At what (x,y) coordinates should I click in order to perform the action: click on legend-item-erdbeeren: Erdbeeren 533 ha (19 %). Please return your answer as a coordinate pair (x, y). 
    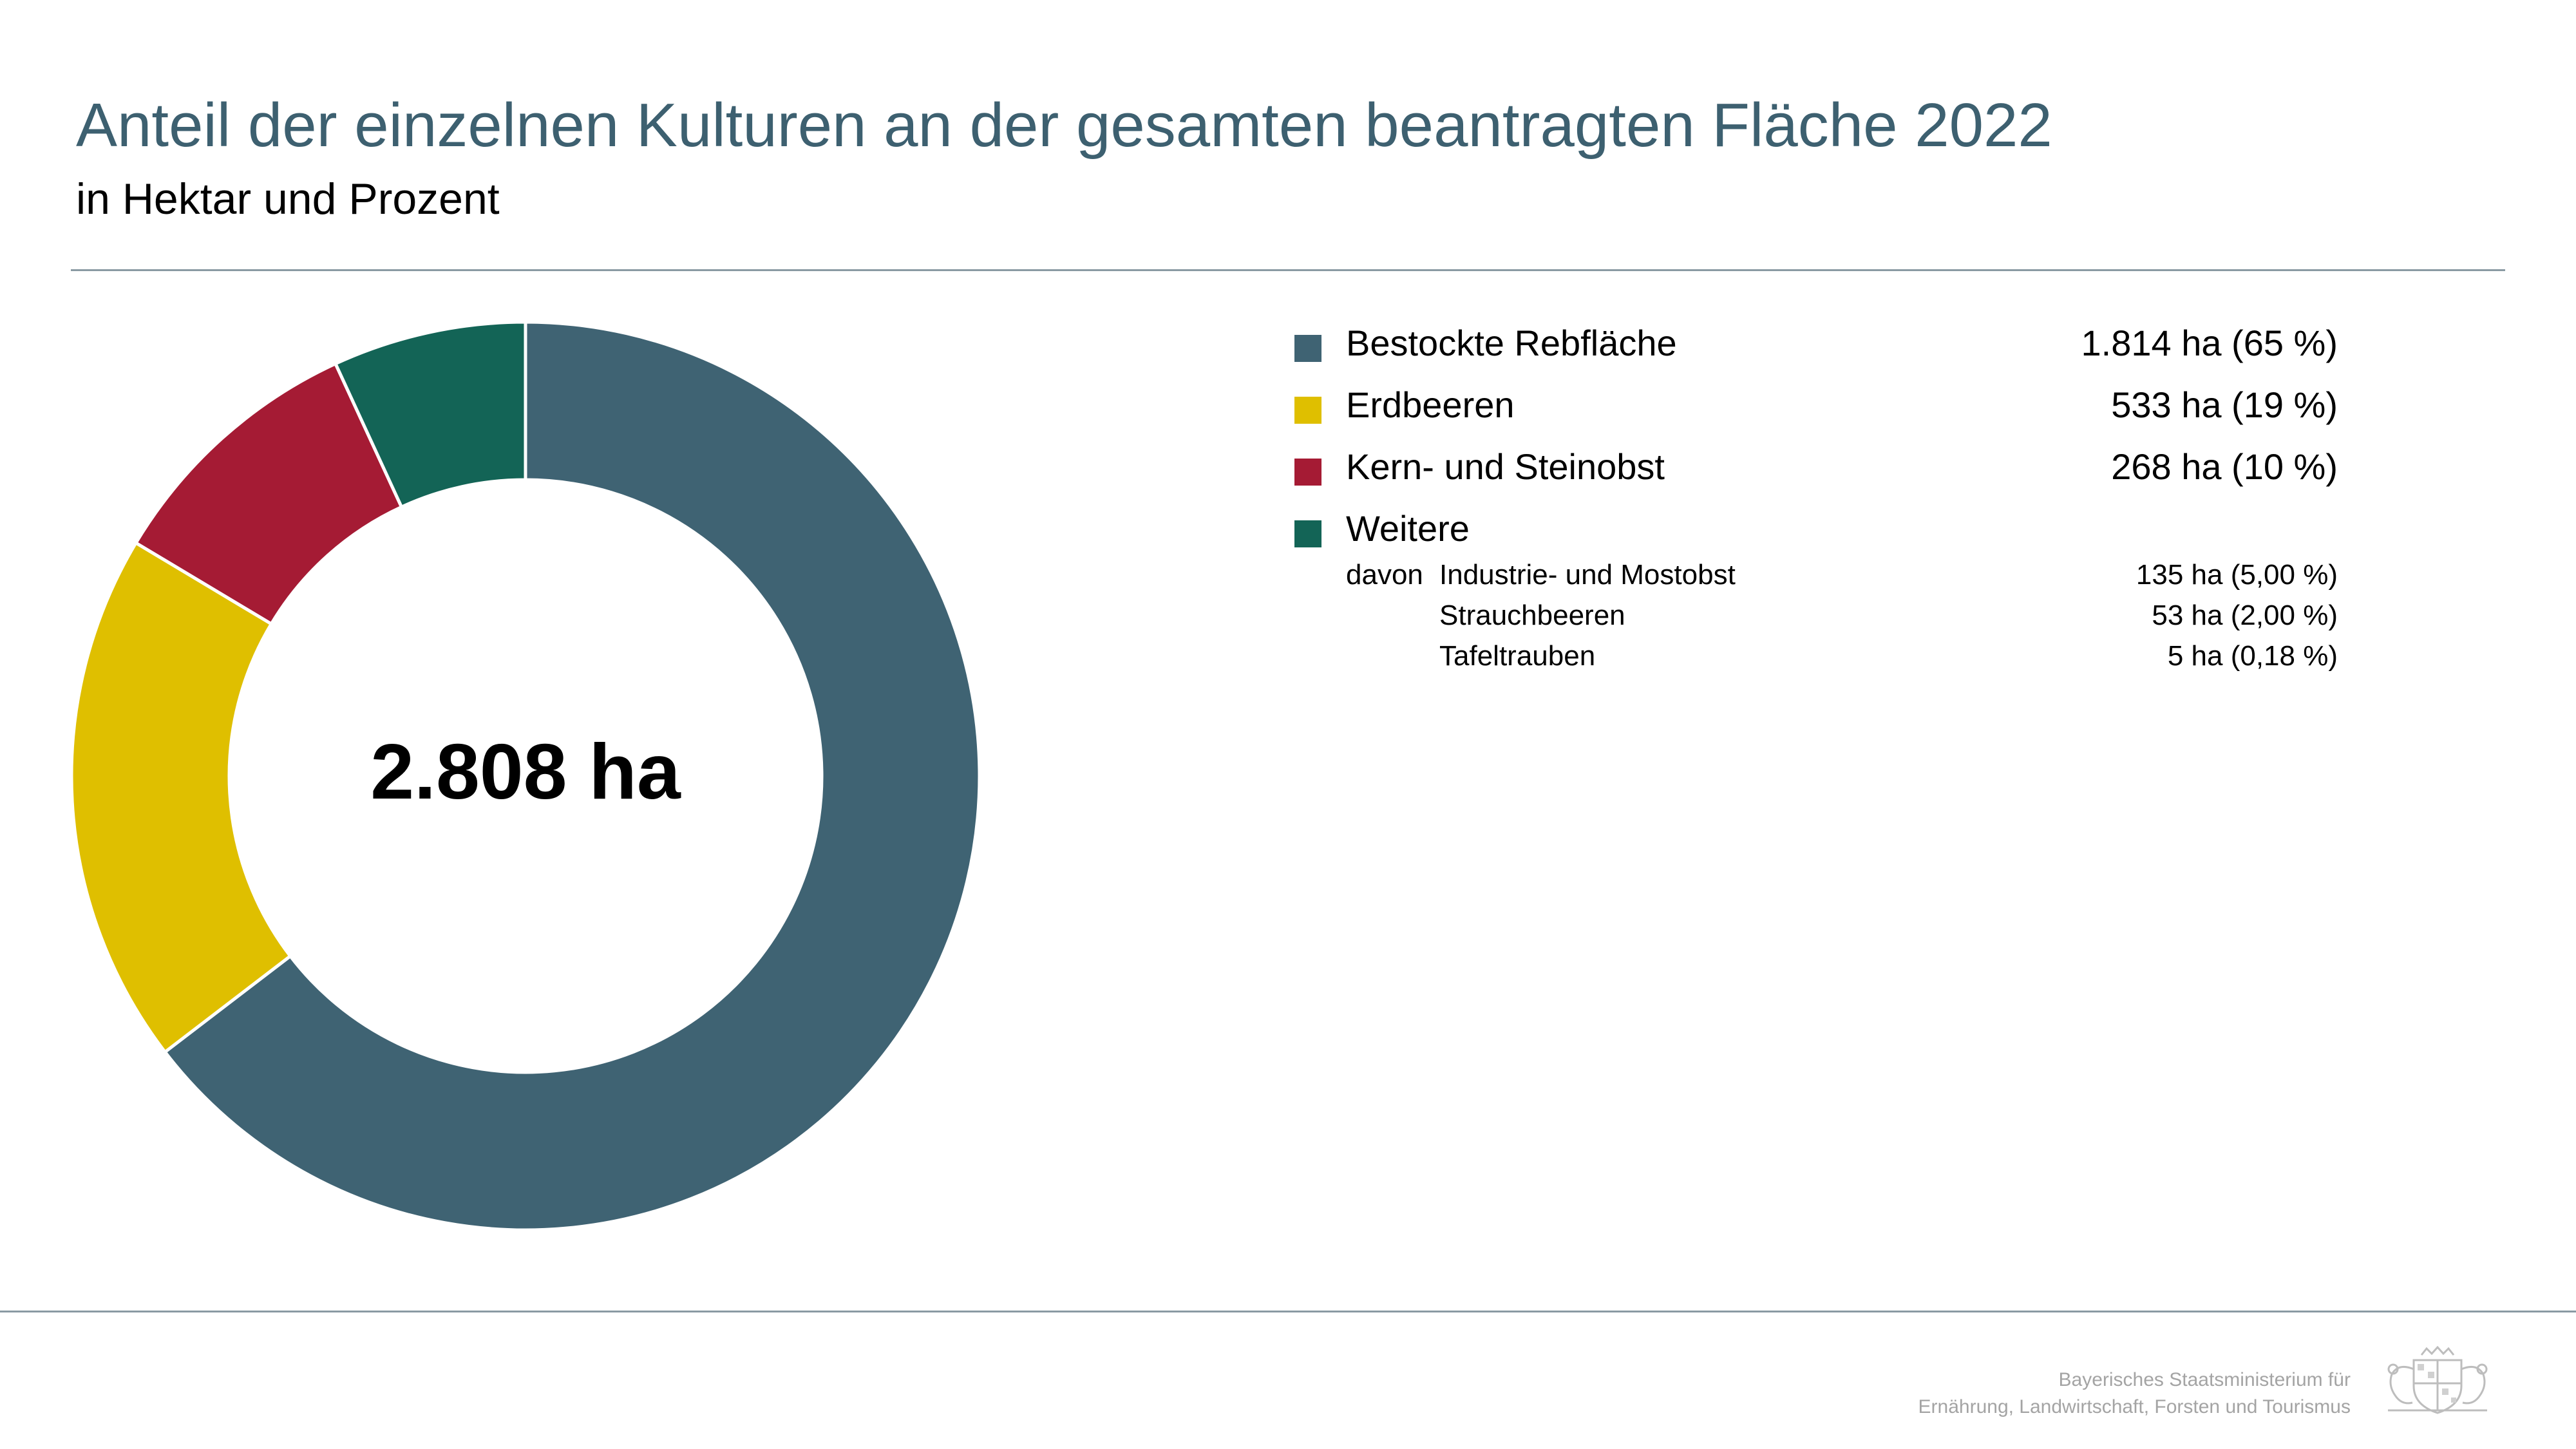
    Looking at the image, I should click on (1816, 415).